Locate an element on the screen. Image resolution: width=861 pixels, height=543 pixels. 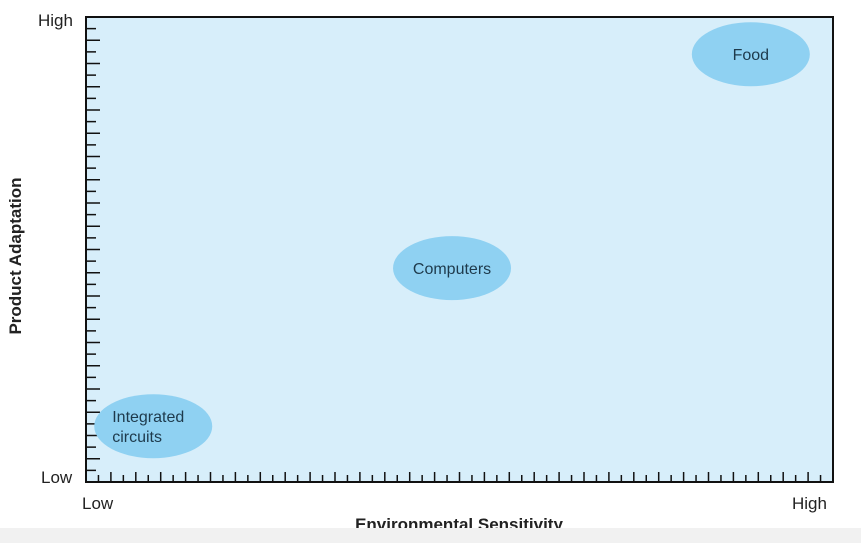
y-tick-label-high: High is located at coordinates (55, 20).